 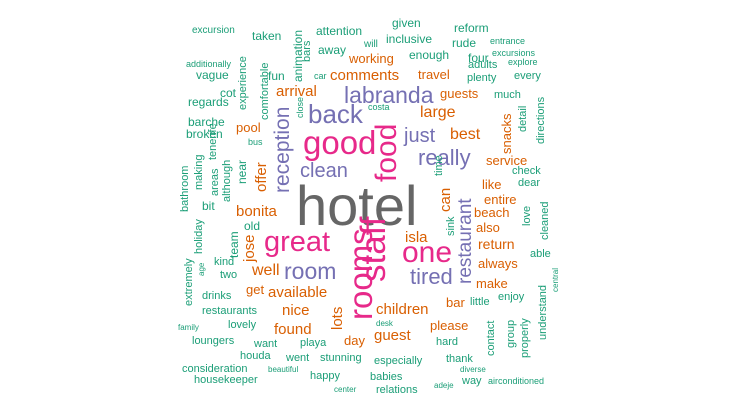 What do you see at coordinates (431, 276) in the screenshot?
I see `word-tired: tired` at bounding box center [431, 276].